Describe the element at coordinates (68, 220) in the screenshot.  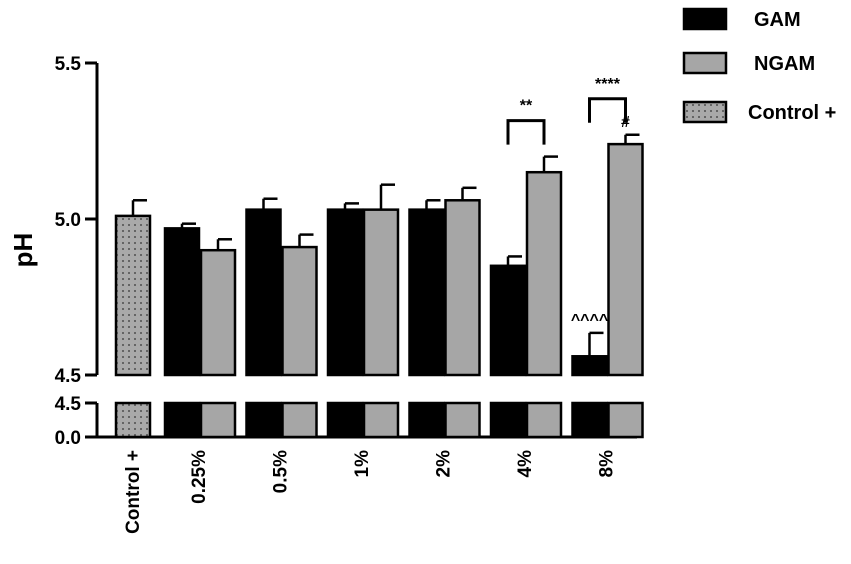
I see `y-tick-label: 5.0` at that location.